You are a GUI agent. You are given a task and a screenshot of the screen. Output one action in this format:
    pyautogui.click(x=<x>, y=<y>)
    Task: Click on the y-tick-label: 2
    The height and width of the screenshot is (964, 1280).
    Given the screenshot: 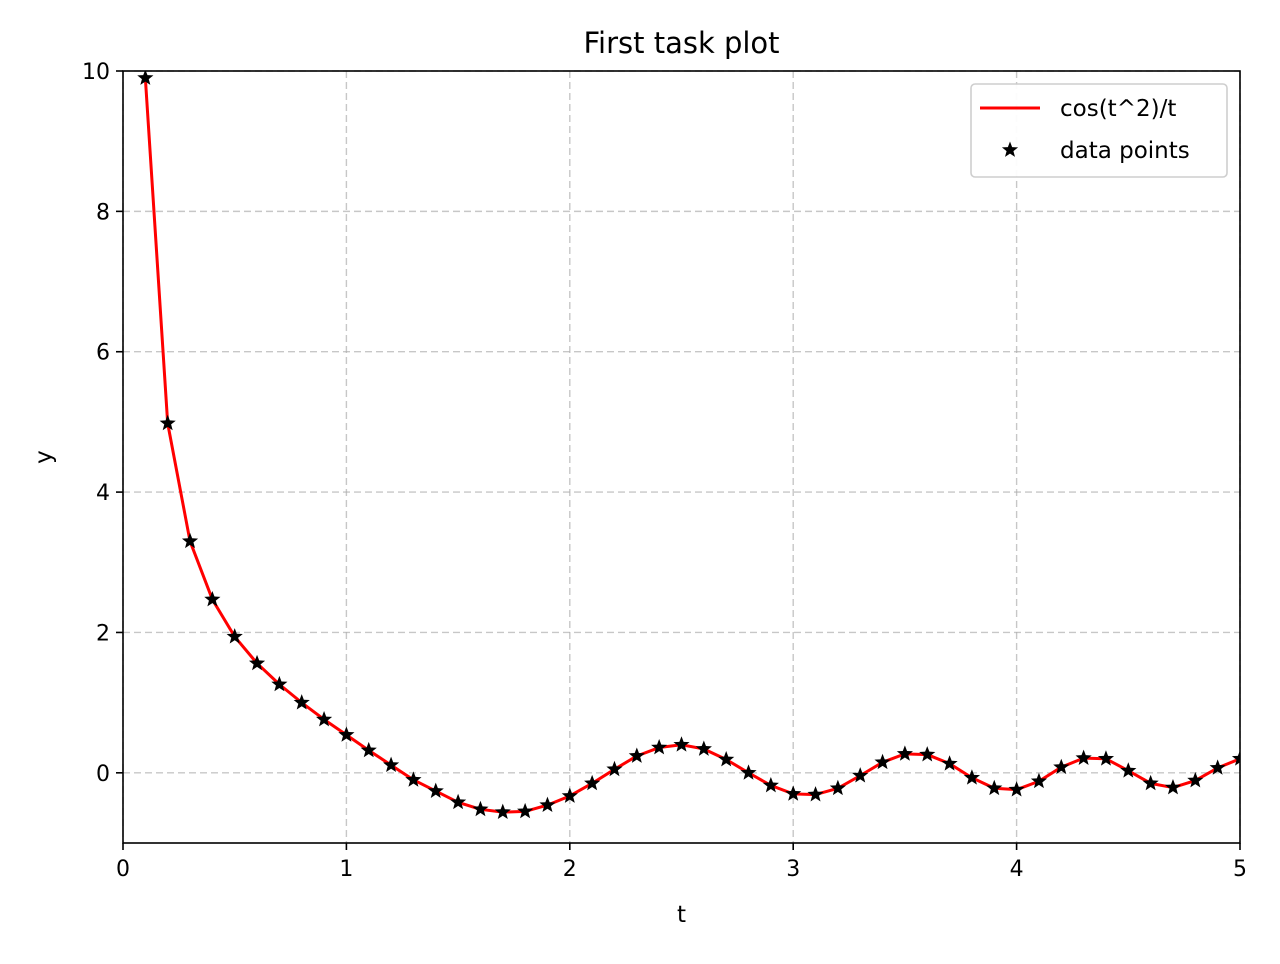 What is the action you would take?
    pyautogui.click(x=103, y=633)
    